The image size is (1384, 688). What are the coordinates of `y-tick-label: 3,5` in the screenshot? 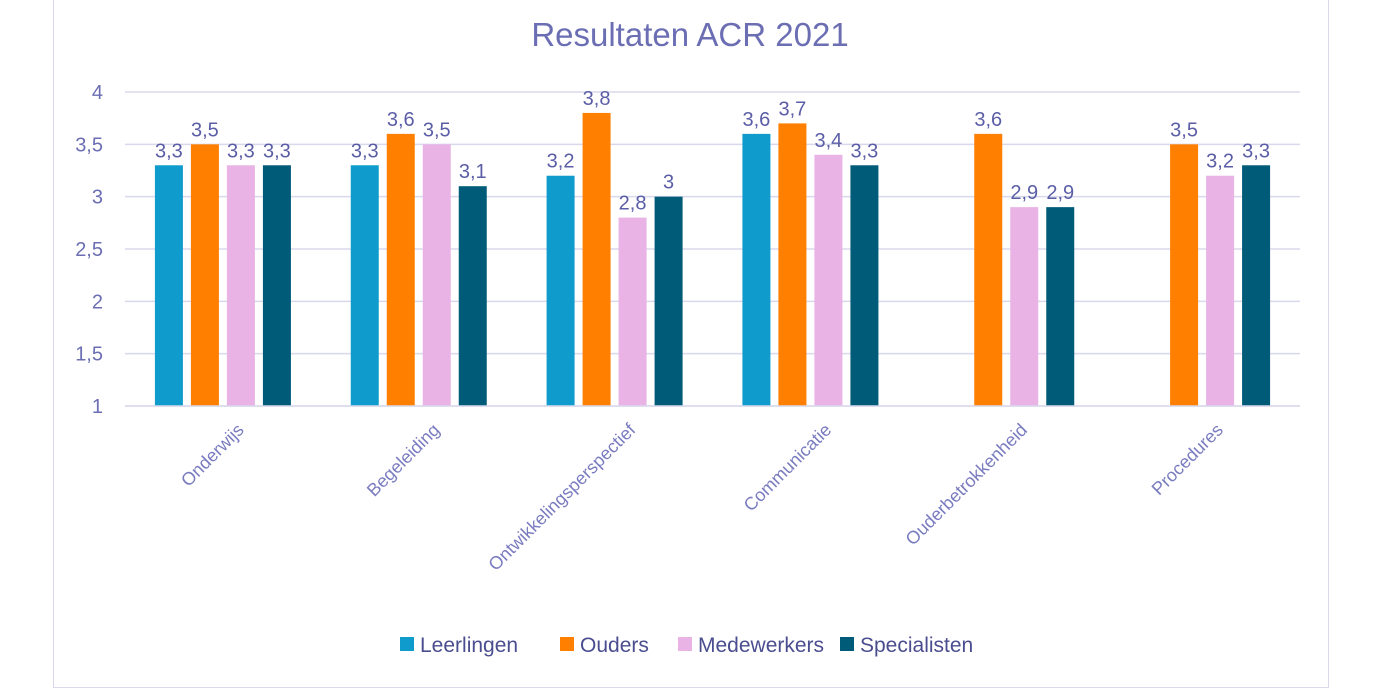 It's located at (89, 145).